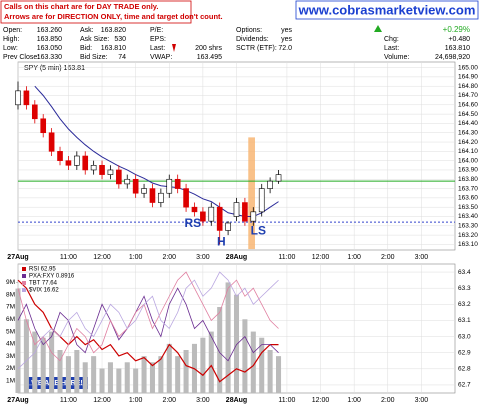 The width and height of the screenshot is (480, 406). I want to click on quote-value: 72.0, so click(285, 48).